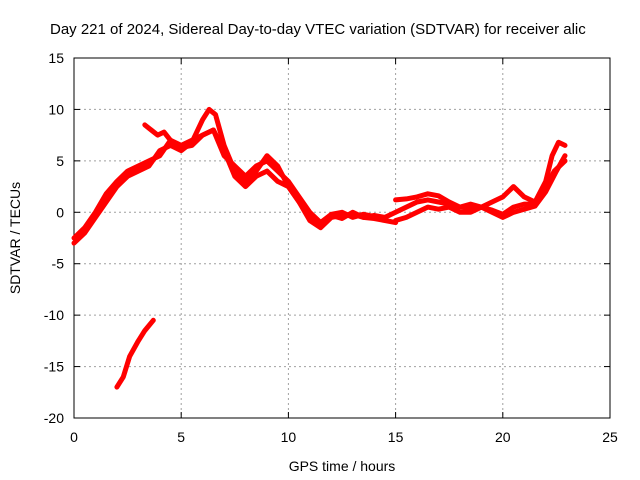 The height and width of the screenshot is (480, 640). Describe the element at coordinates (270, 174) in the screenshot. I see `series-line-track-main-c` at that location.